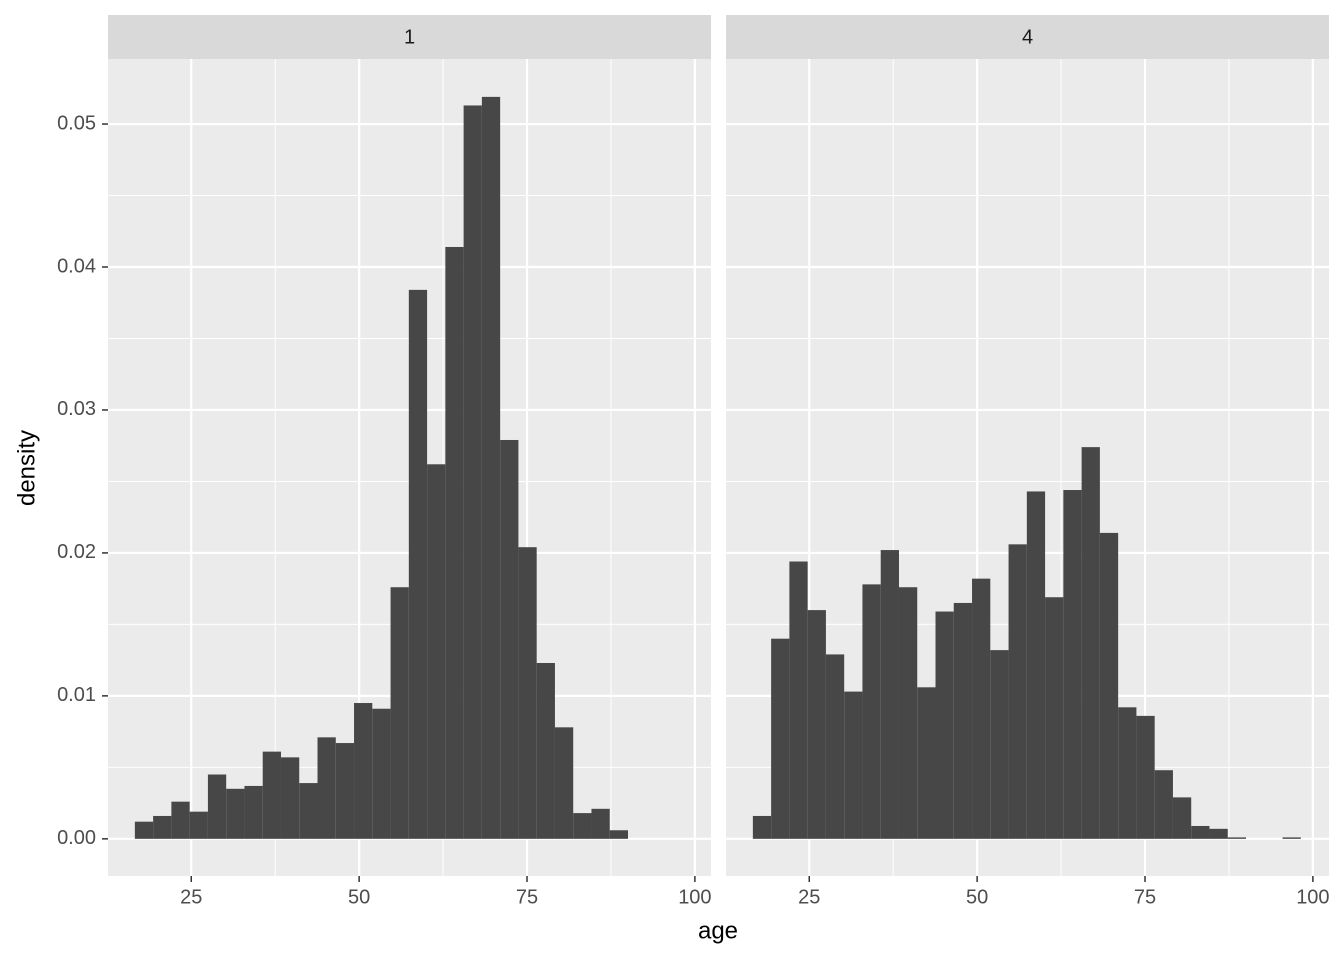  What do you see at coordinates (76, 266) in the screenshot?
I see `y-tick-label: 0.04` at bounding box center [76, 266].